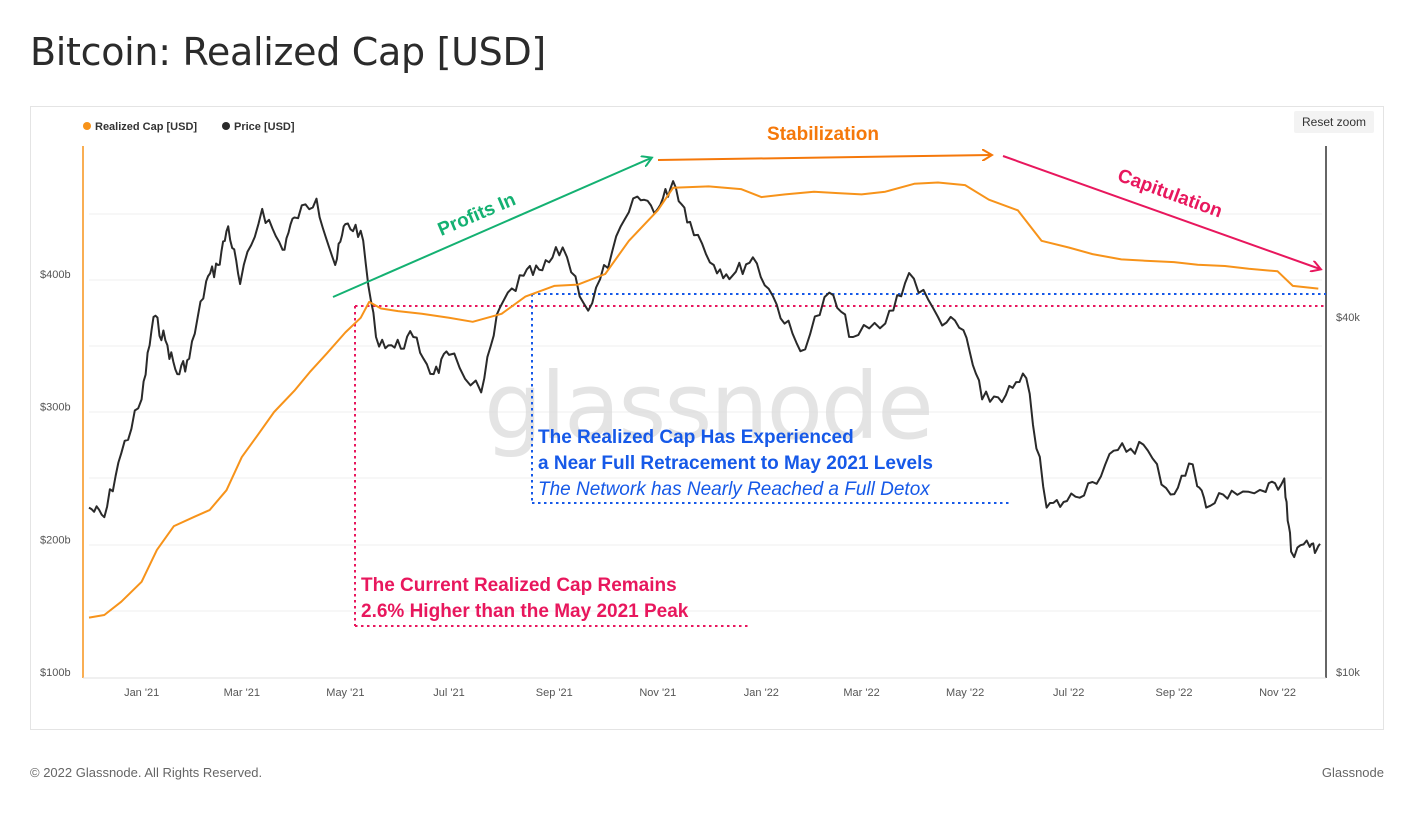 This screenshot has height=815, width=1415. I want to click on y-right-tick-label: $10k, so click(1348, 673).